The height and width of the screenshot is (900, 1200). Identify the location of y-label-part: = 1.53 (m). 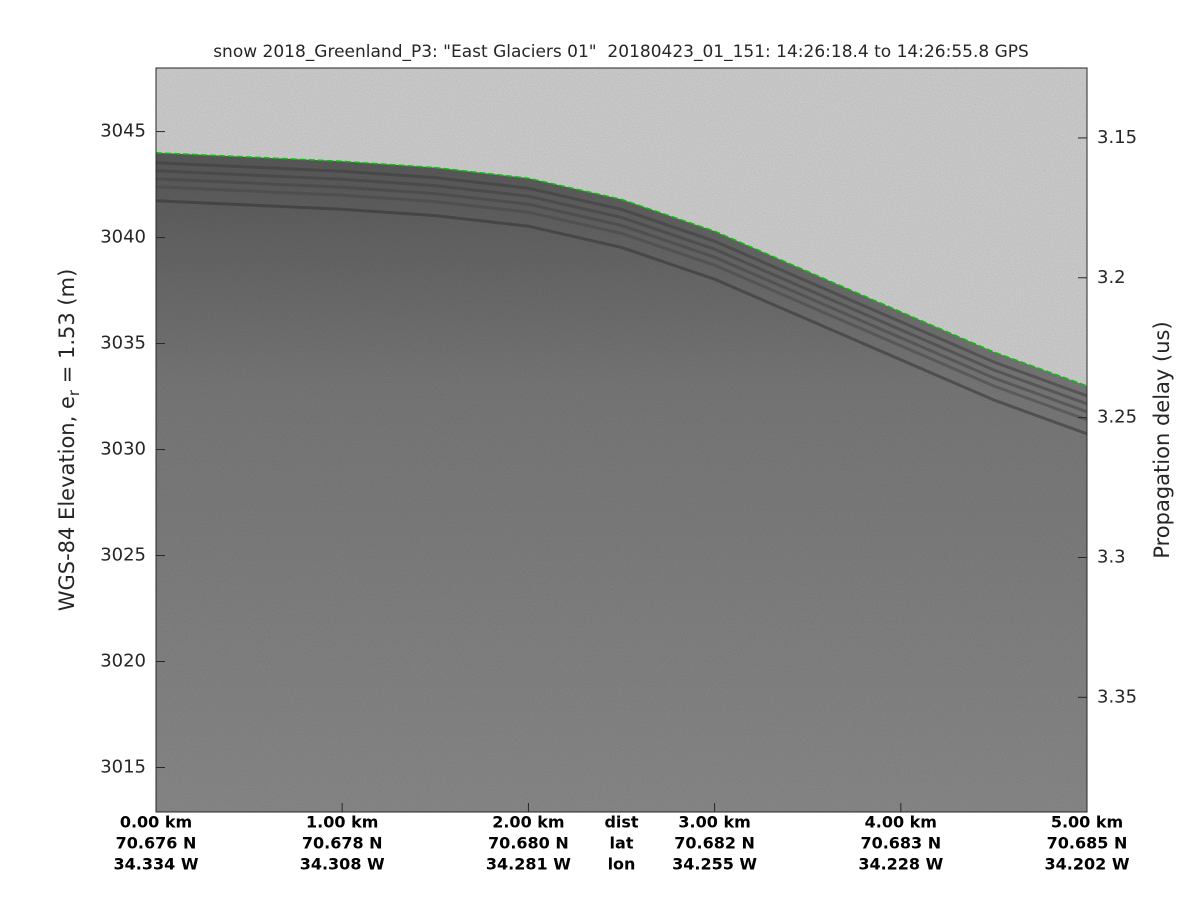
(67, 329).